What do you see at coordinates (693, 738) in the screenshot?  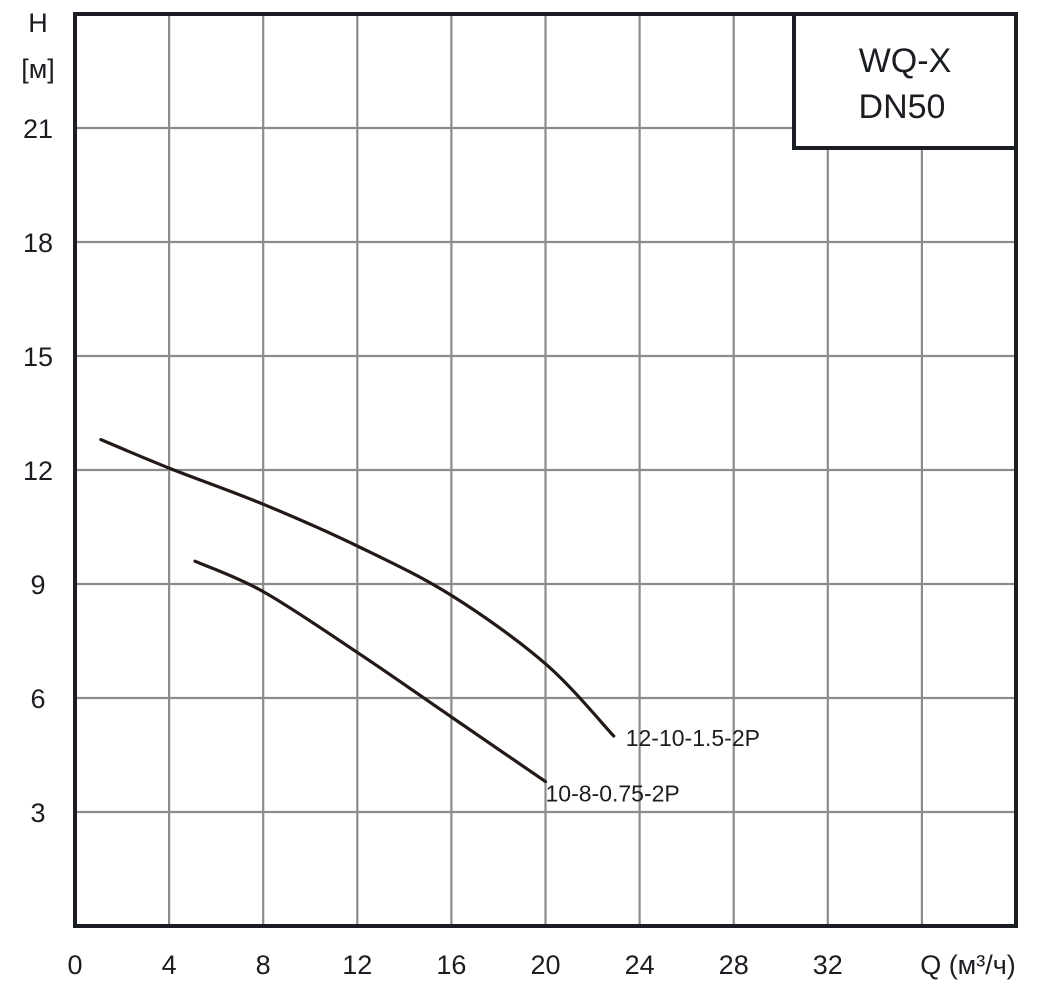 I see `curve-label: 12-10-1.5-2P` at bounding box center [693, 738].